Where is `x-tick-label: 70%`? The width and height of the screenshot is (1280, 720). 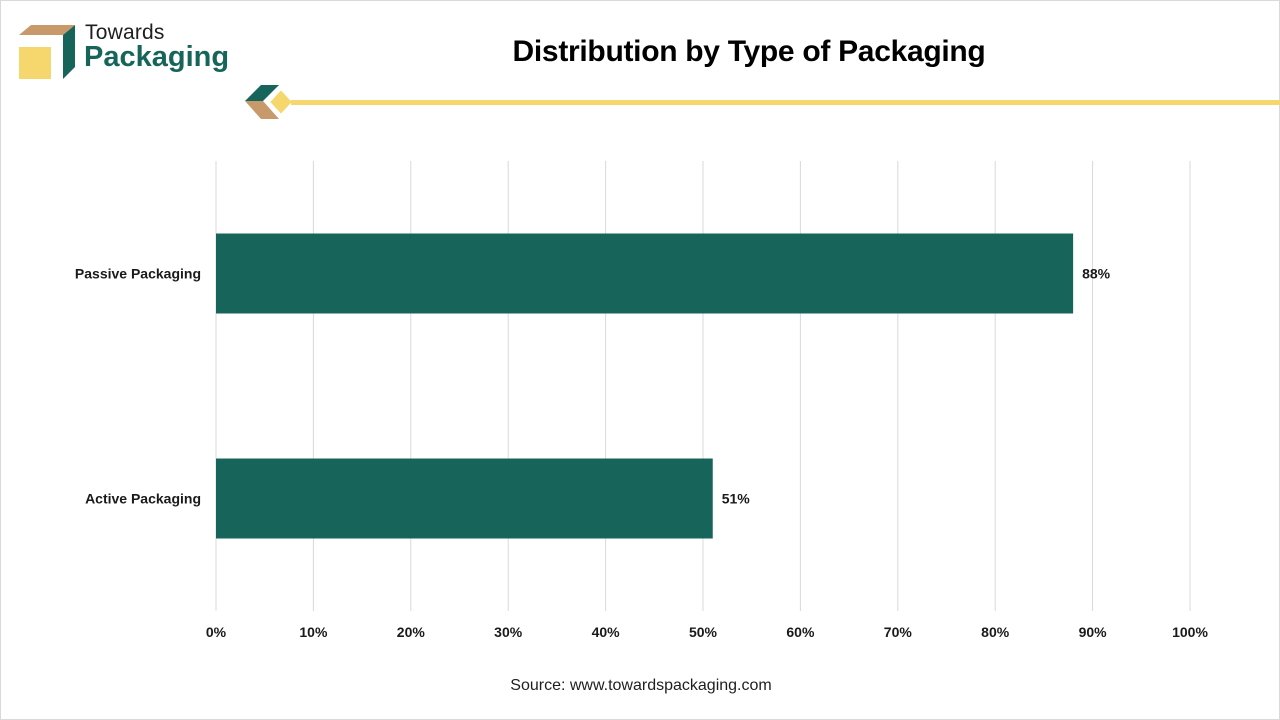
x-tick-label: 70% is located at coordinates (898, 632).